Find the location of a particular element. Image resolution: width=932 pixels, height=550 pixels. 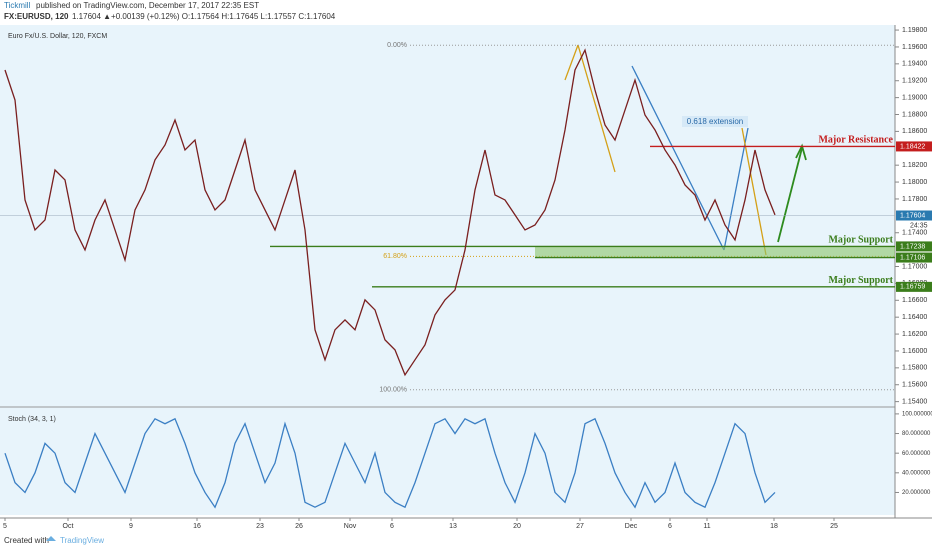

y-tick-label: 1.19200 is located at coordinates (914, 81).